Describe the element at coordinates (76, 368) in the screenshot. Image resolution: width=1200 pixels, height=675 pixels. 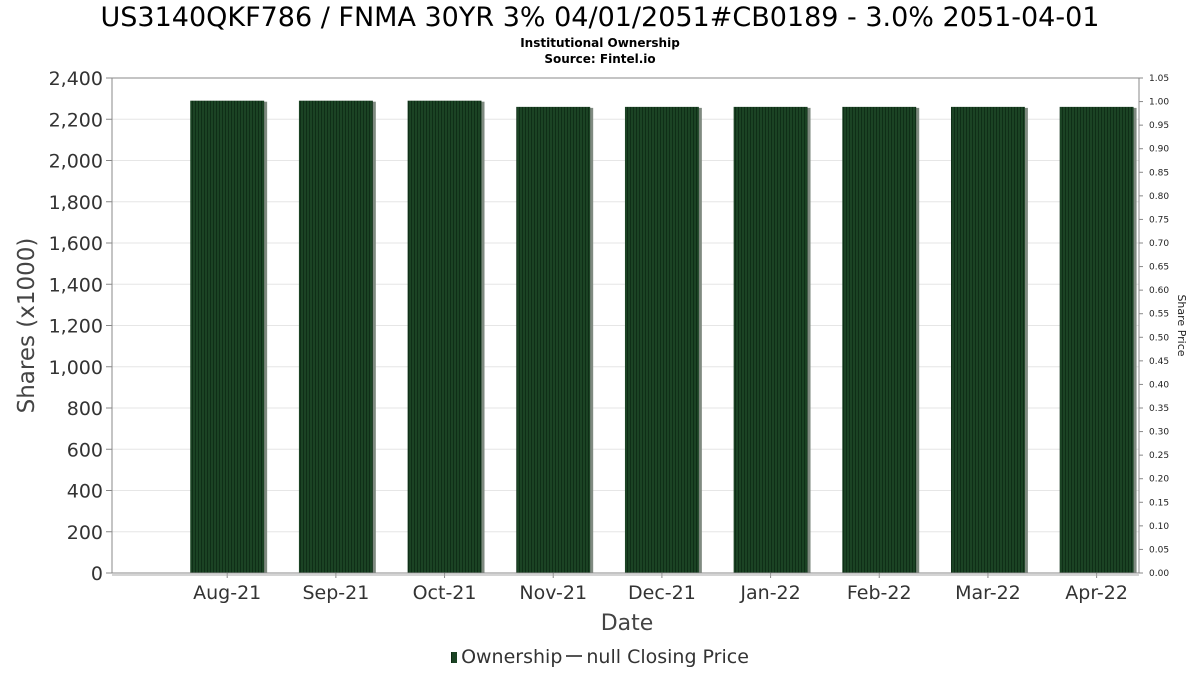
I see `y-tick-label: 1,000` at that location.